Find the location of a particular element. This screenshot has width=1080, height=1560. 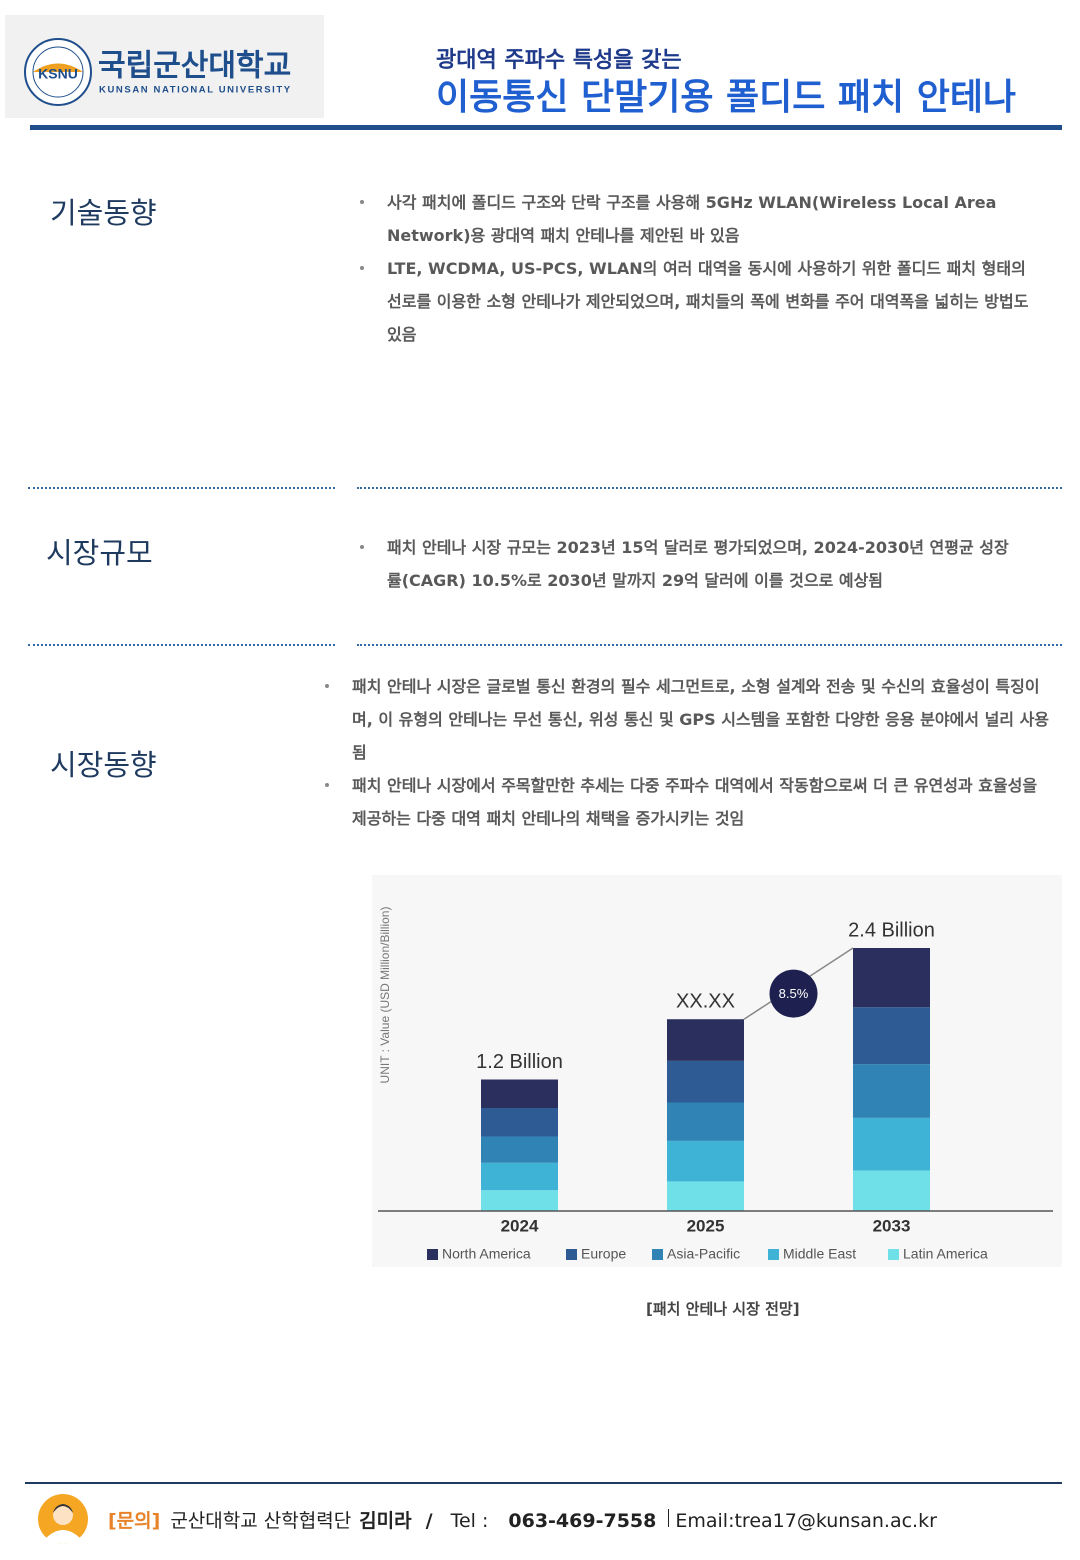

category-label: 2025 is located at coordinates (706, 1225).